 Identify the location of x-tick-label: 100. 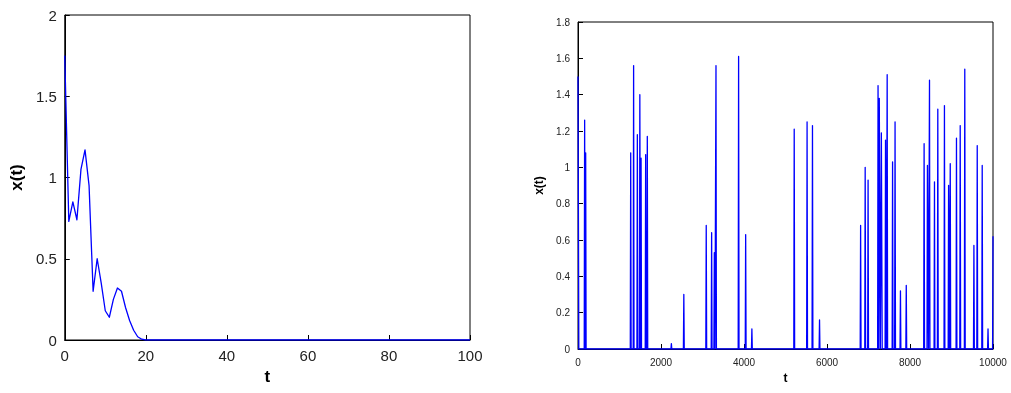
(470, 355).